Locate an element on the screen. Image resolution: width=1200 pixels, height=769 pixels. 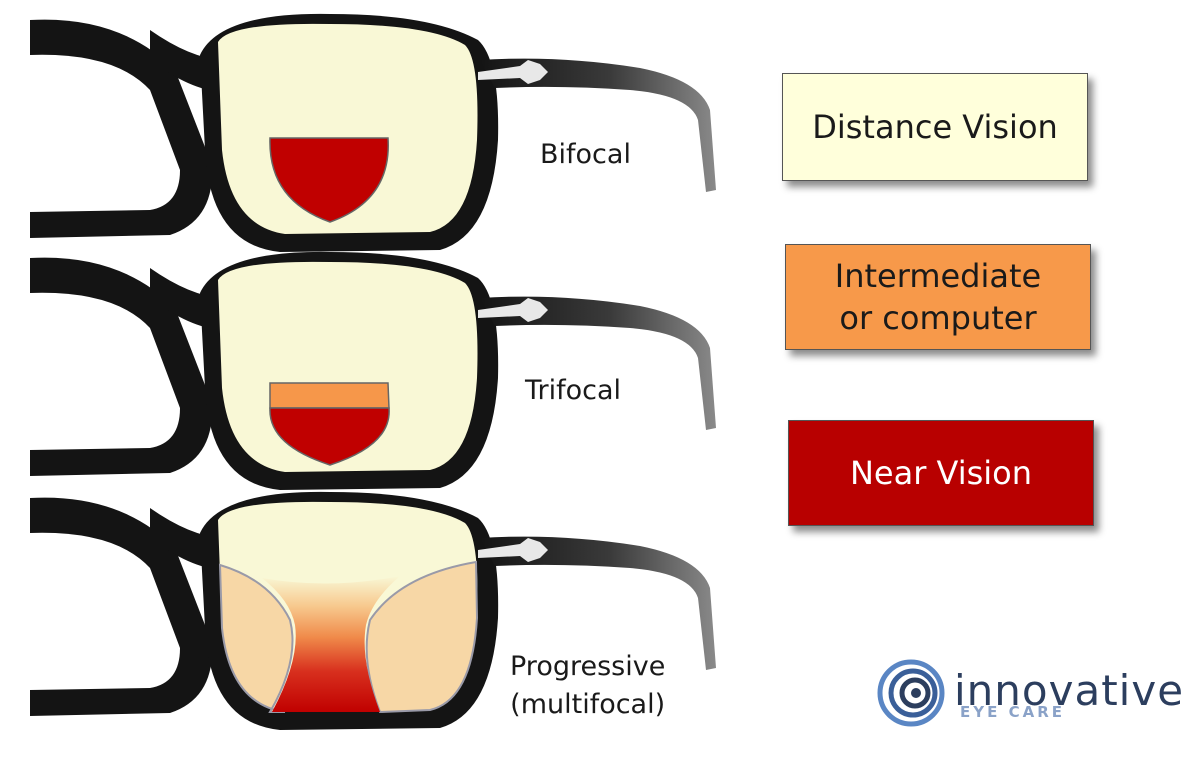
legend-distance-vision: Distance Vision is located at coordinates (935, 127).